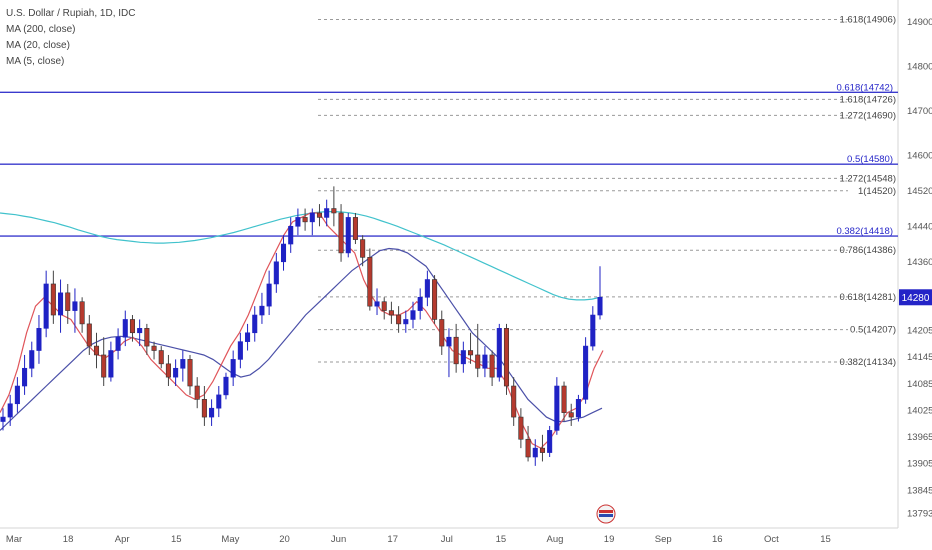  Describe the element at coordinates (71, 13) in the screenshot. I see `symbol-title: U.S. Dollar / Rupiah, 1D, IDC` at that location.